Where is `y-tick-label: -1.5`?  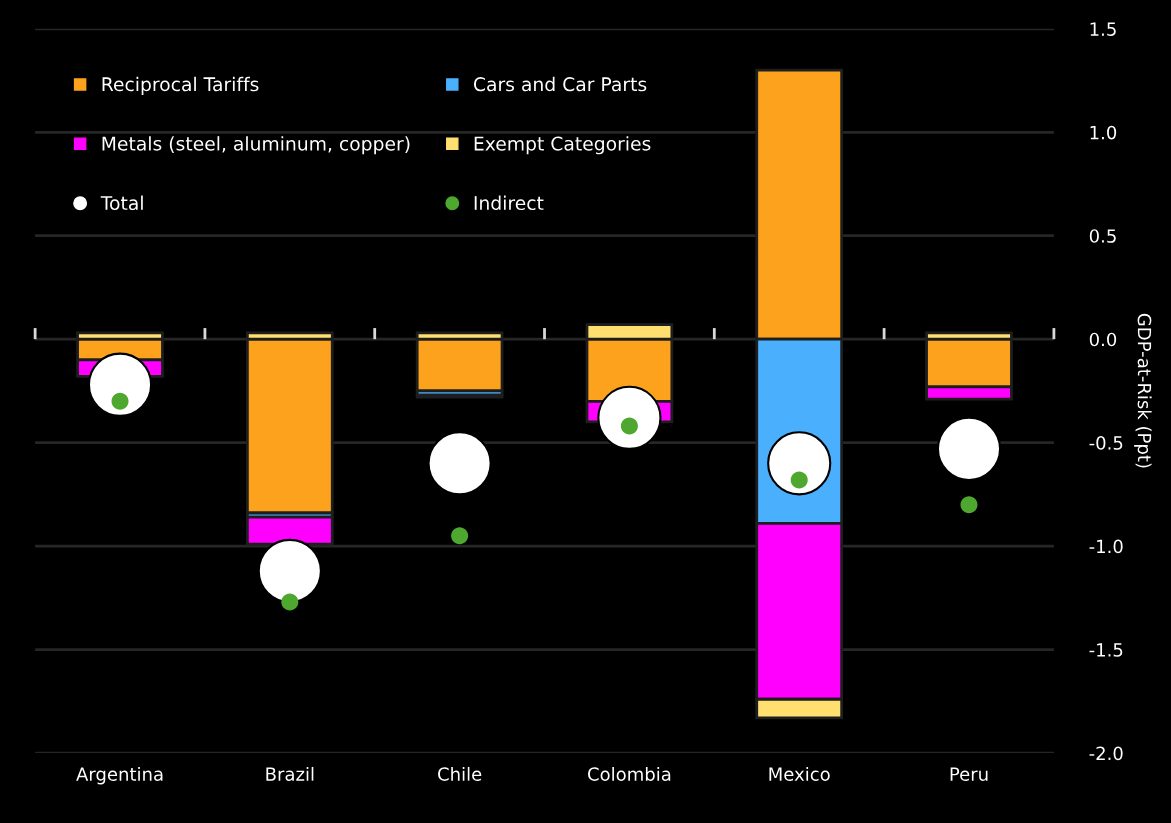
y-tick-label: -1.5 is located at coordinates (1106, 650).